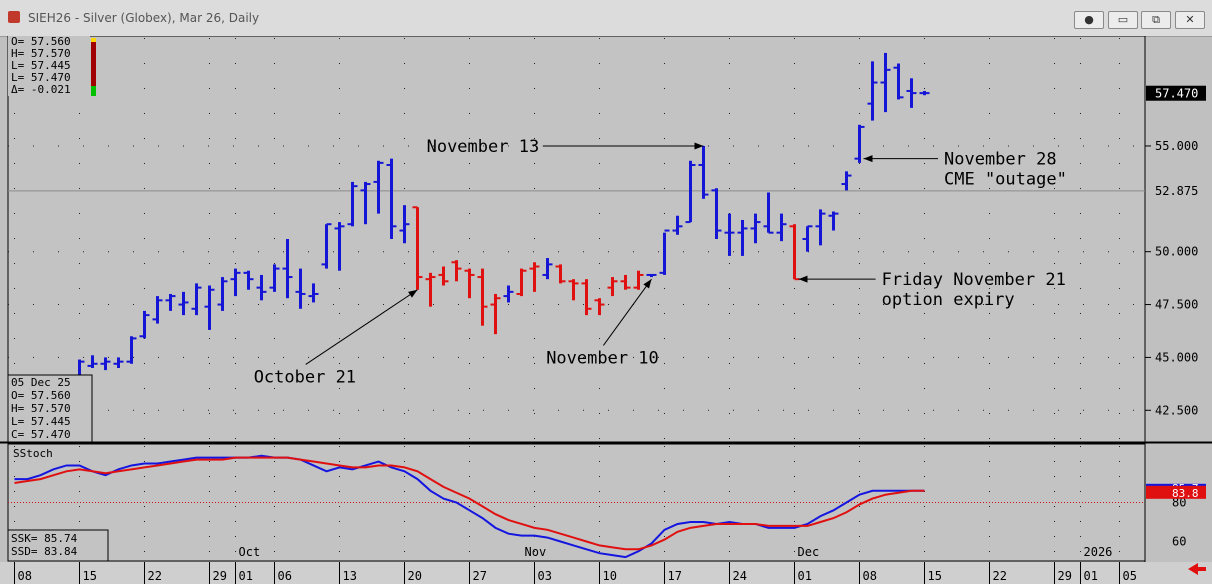 The image size is (1212, 584). I want to click on last-price-label: 57.470, so click(1176, 94).